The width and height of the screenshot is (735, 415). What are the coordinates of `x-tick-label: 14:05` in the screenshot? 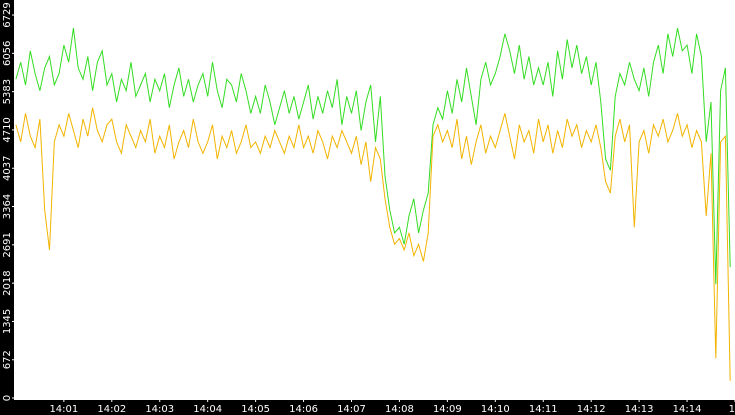 It's located at (255, 409).